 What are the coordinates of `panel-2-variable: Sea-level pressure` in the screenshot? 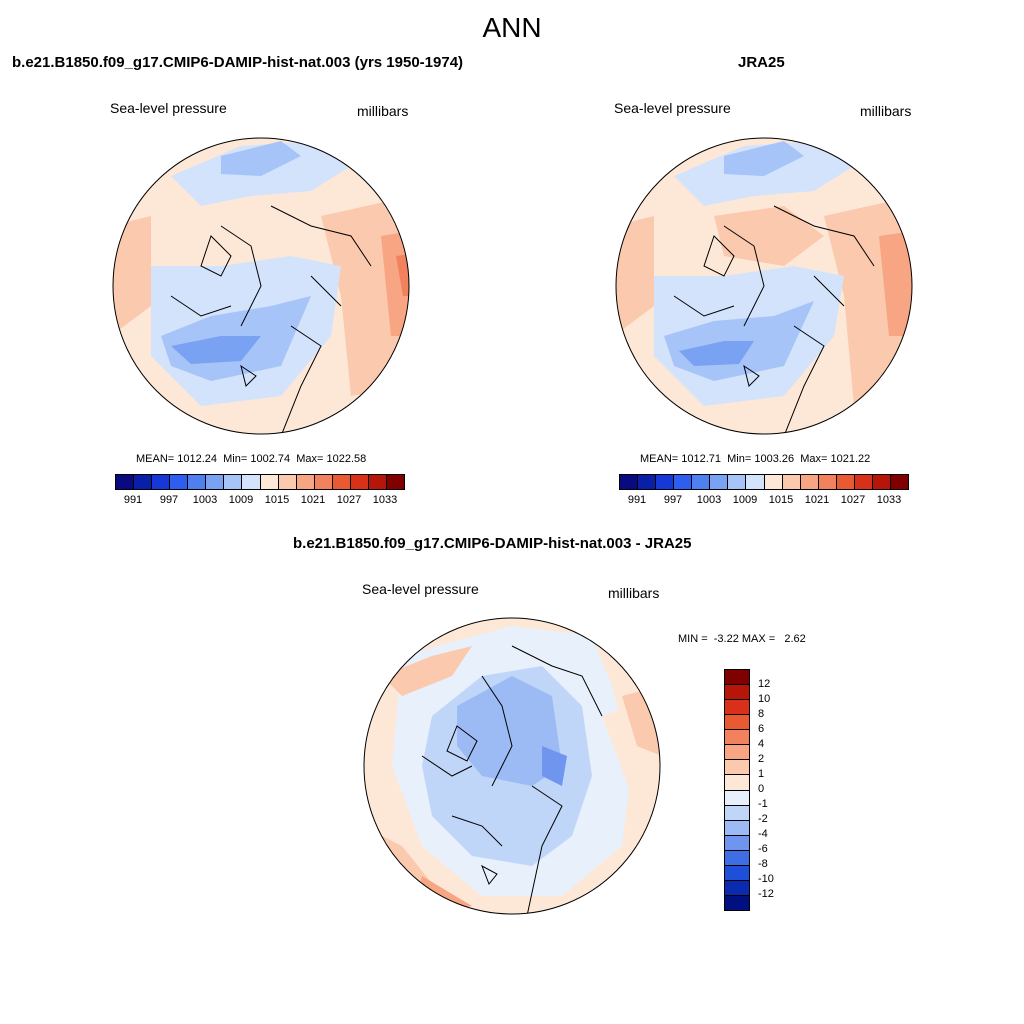 It's located at (672, 108).